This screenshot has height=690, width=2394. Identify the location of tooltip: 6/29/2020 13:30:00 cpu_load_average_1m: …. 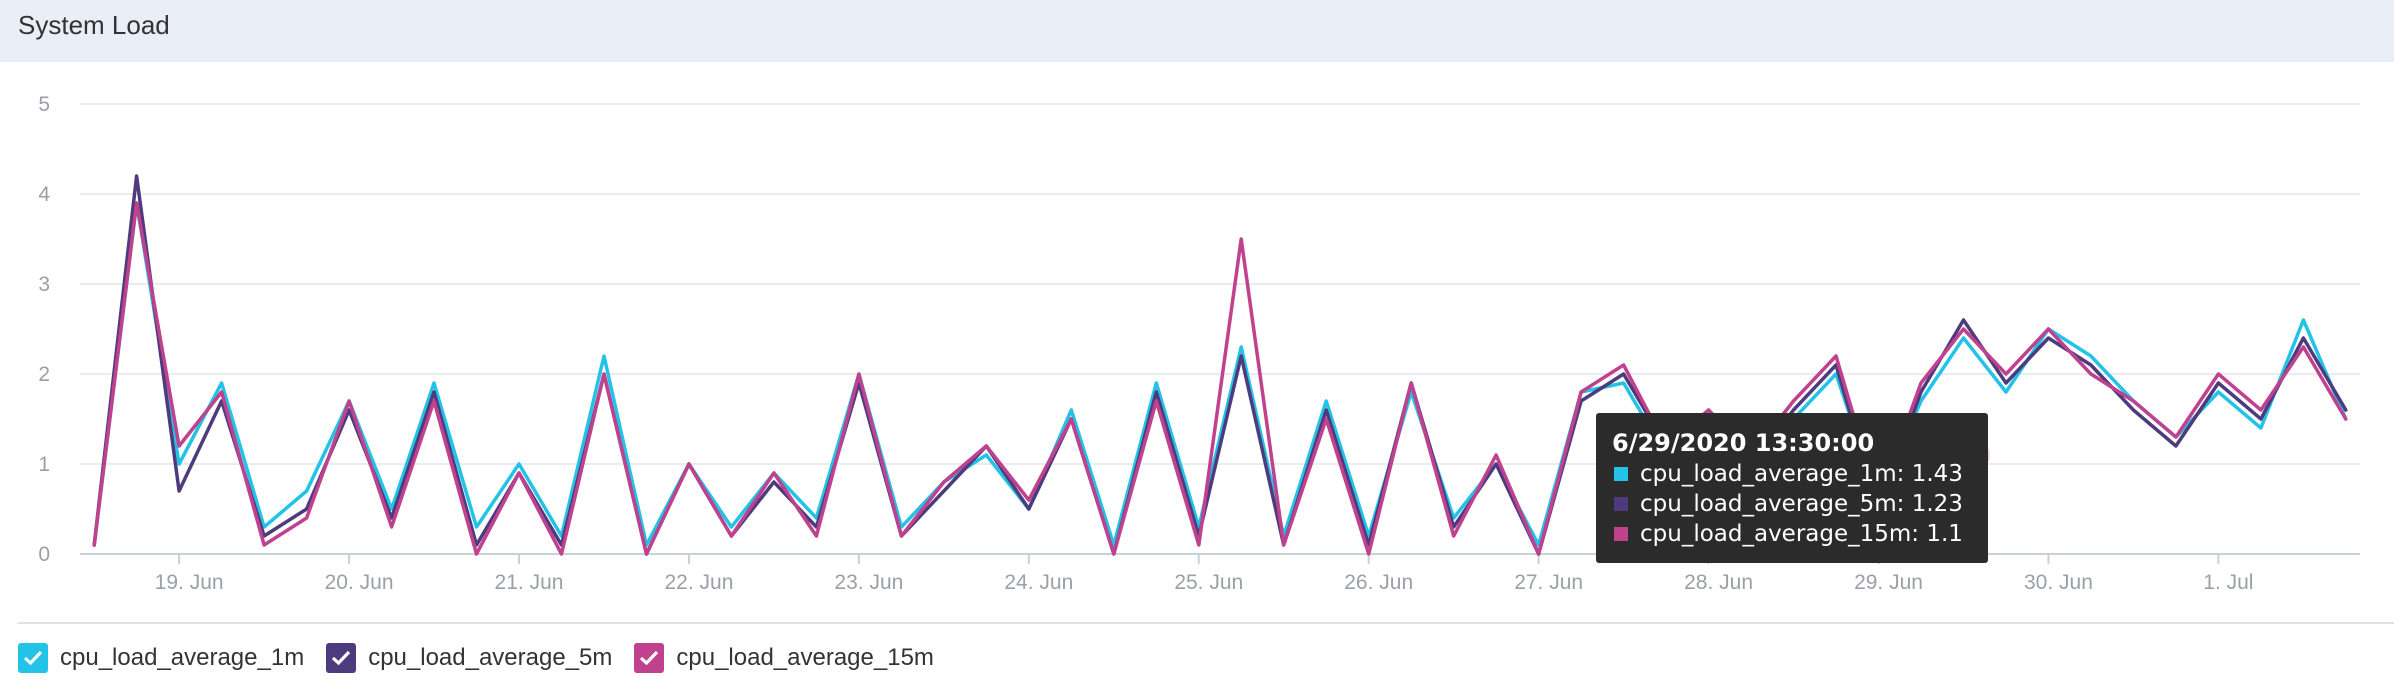
(1792, 488).